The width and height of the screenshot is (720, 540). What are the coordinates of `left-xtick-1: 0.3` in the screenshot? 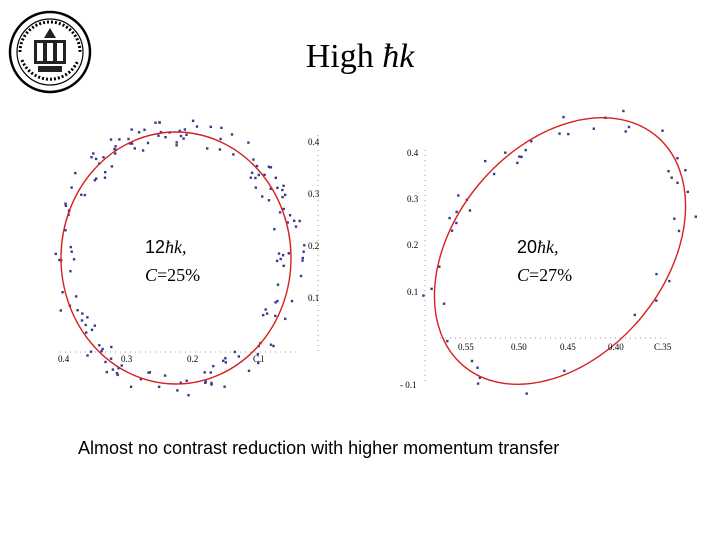 It's located at (127, 359).